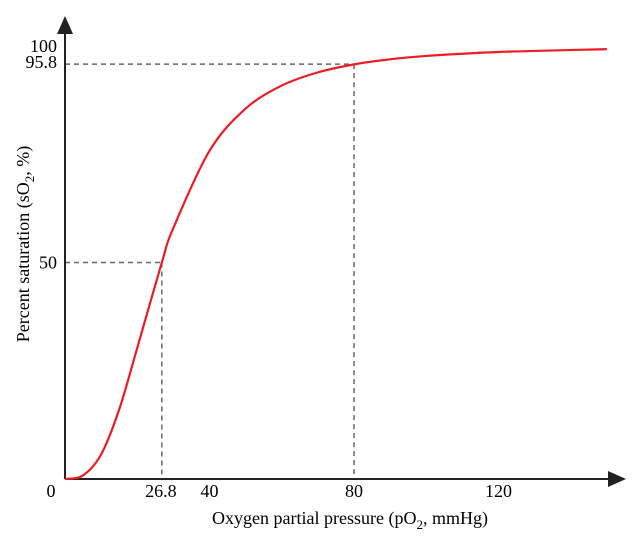 The height and width of the screenshot is (542, 640). Describe the element at coordinates (42, 62) in the screenshot. I see `y-tick-label: 95.8` at that location.